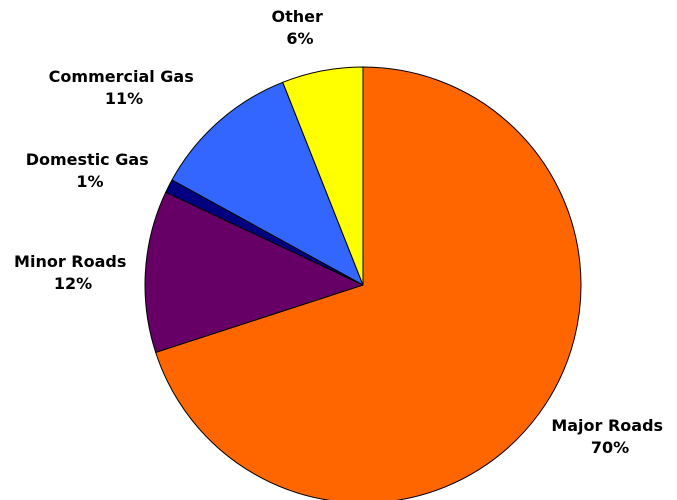 This screenshot has width=677, height=500. What do you see at coordinates (254, 272) in the screenshot?
I see `slice-minor-roads` at bounding box center [254, 272].